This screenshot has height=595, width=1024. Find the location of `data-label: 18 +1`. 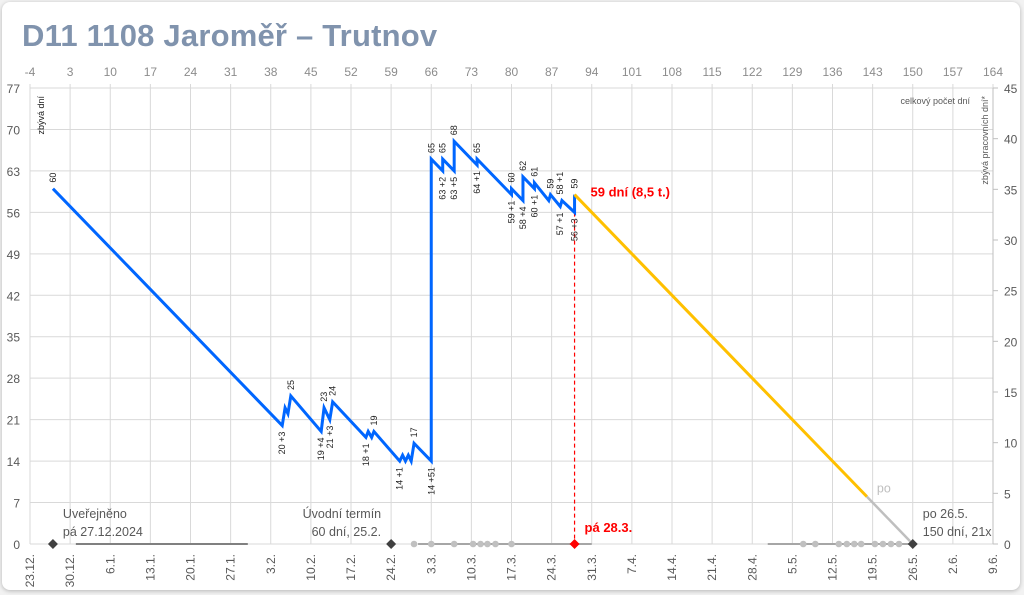

data-label: 18 +1 is located at coordinates (366, 454).